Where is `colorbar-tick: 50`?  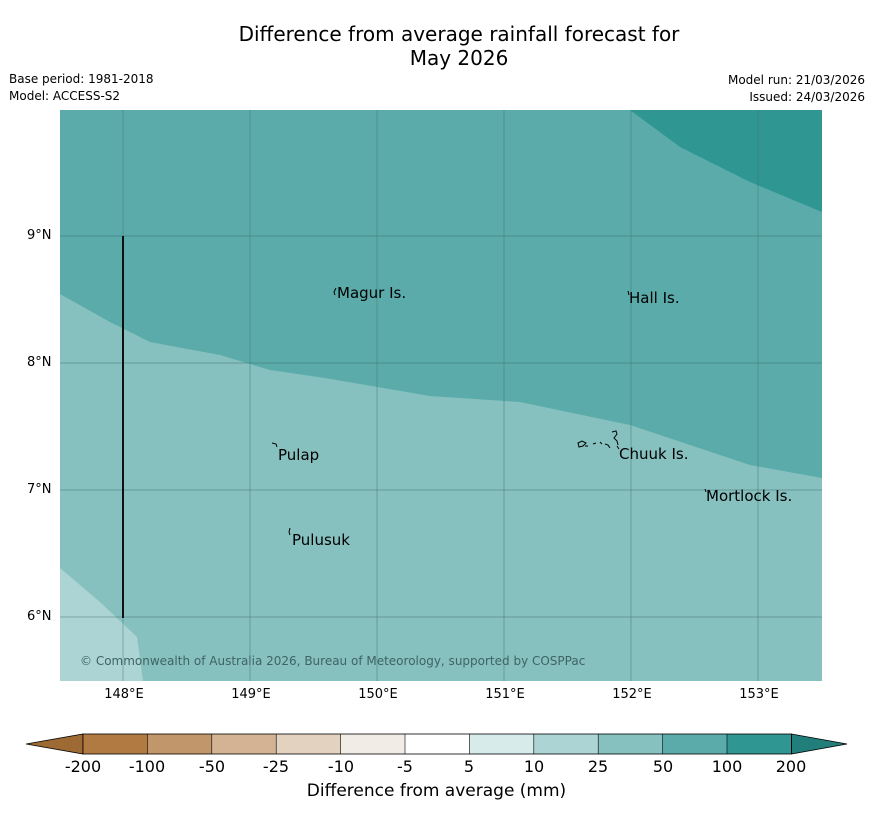 colorbar-tick: 50 is located at coordinates (663, 766).